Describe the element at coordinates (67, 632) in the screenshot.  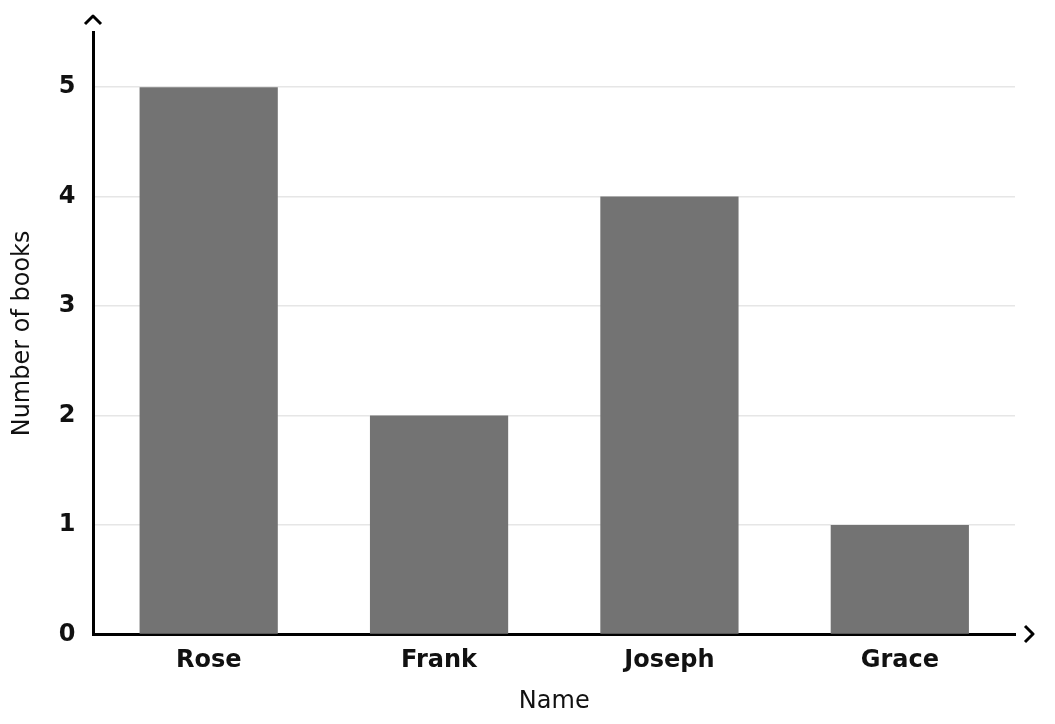
I see `y-tick-label: 0` at that location.